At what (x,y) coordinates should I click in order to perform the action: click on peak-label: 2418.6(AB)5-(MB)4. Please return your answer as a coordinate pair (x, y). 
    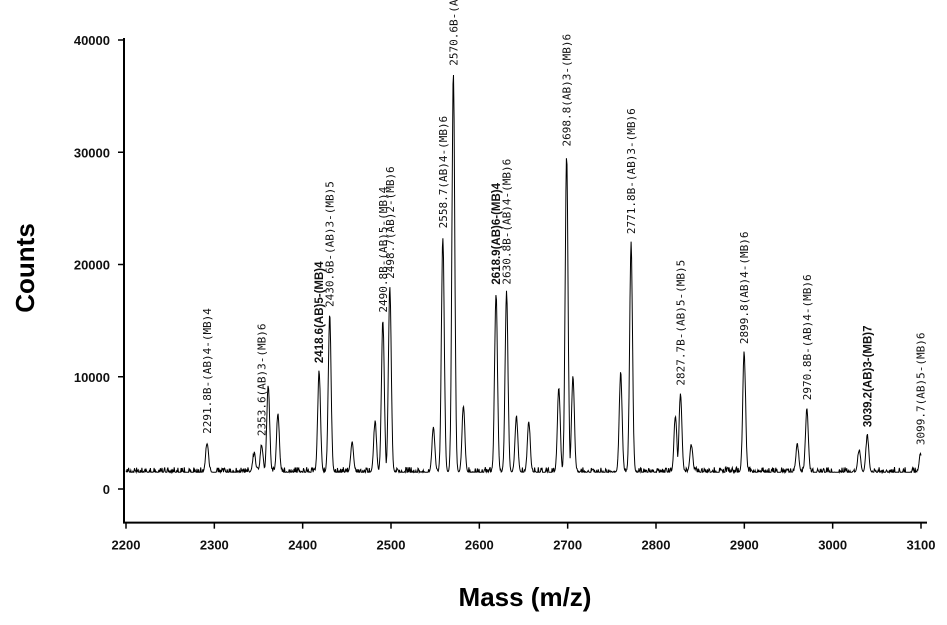
    Looking at the image, I should click on (320, 312).